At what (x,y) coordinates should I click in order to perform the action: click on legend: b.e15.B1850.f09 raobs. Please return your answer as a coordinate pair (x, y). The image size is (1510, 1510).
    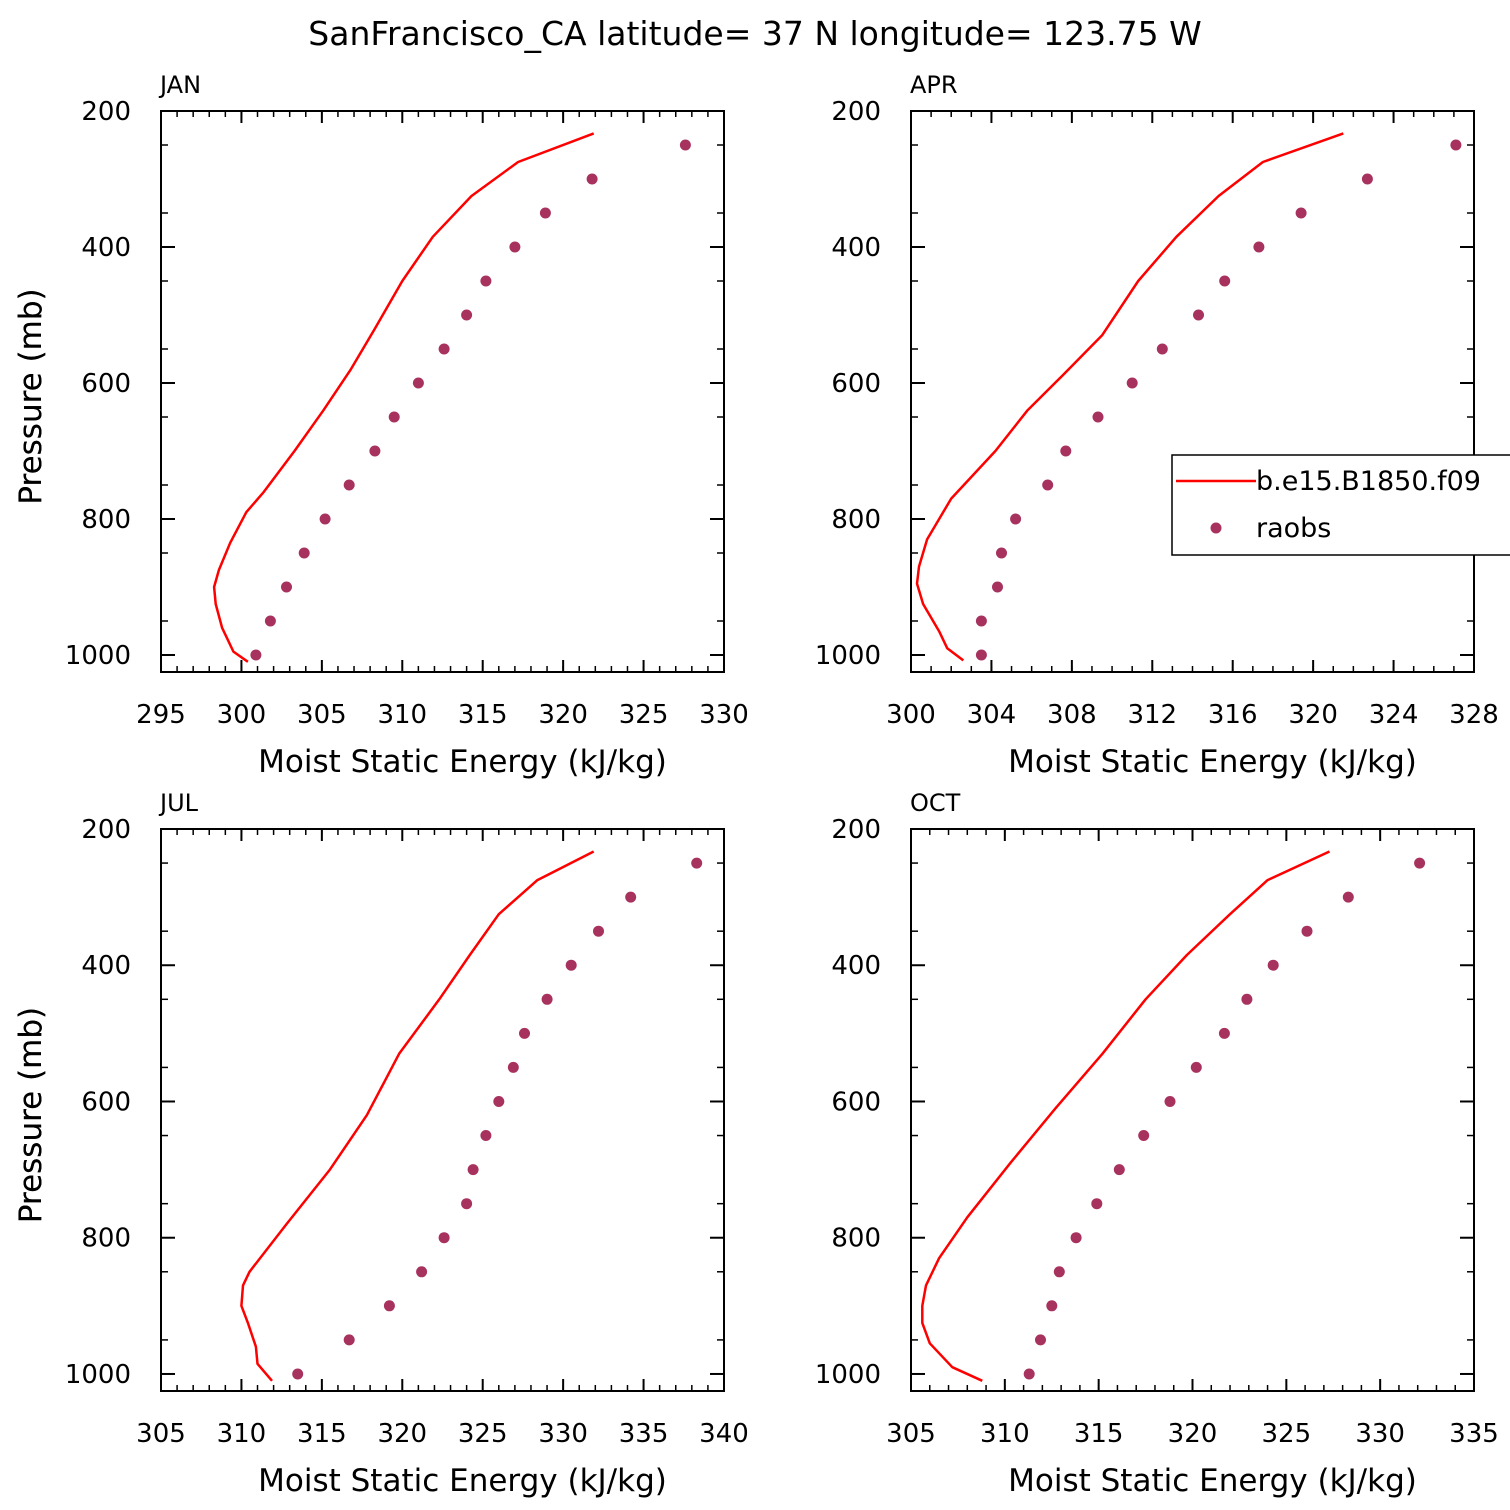
    Looking at the image, I should click on (1340, 505).